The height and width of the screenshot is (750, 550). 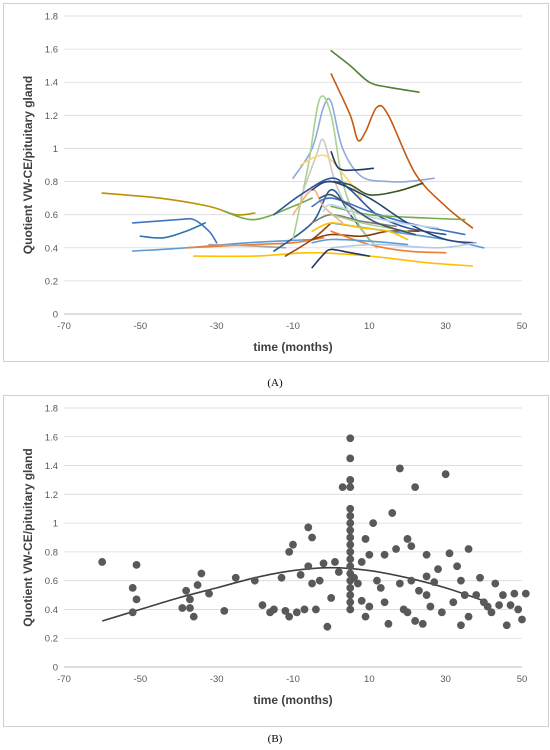 What do you see at coordinates (275, 739) in the screenshot?
I see `caption-b: (B)` at bounding box center [275, 739].